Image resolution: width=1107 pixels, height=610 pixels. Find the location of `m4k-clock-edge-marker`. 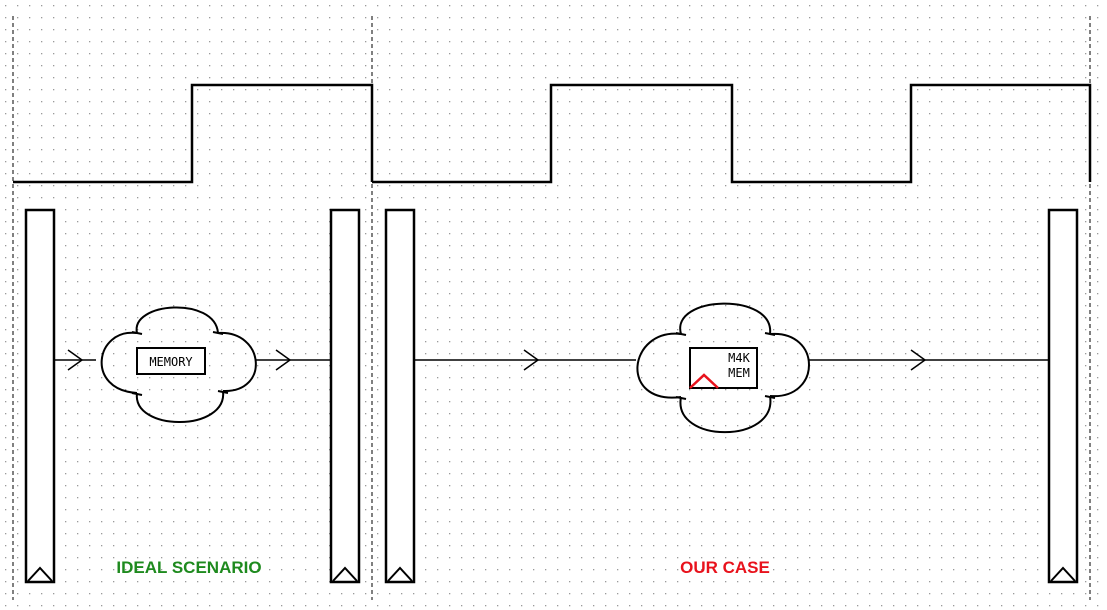

m4k-clock-edge-marker is located at coordinates (704, 381).